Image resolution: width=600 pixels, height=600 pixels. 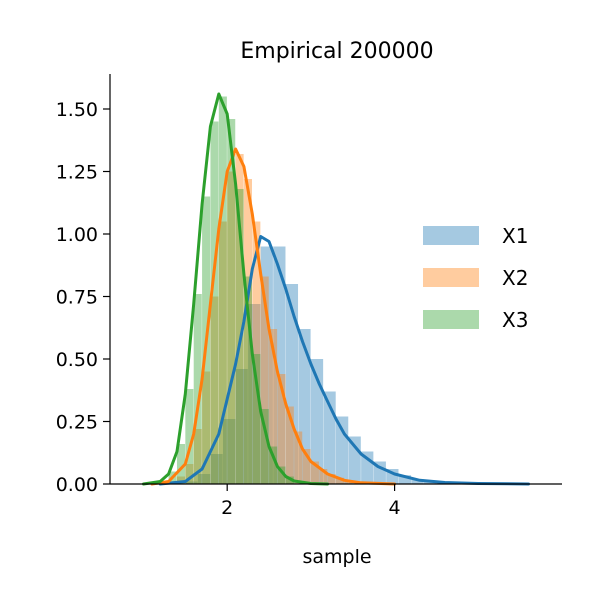 I want to click on legend: X1 X2 X3, so click(x=475, y=278).